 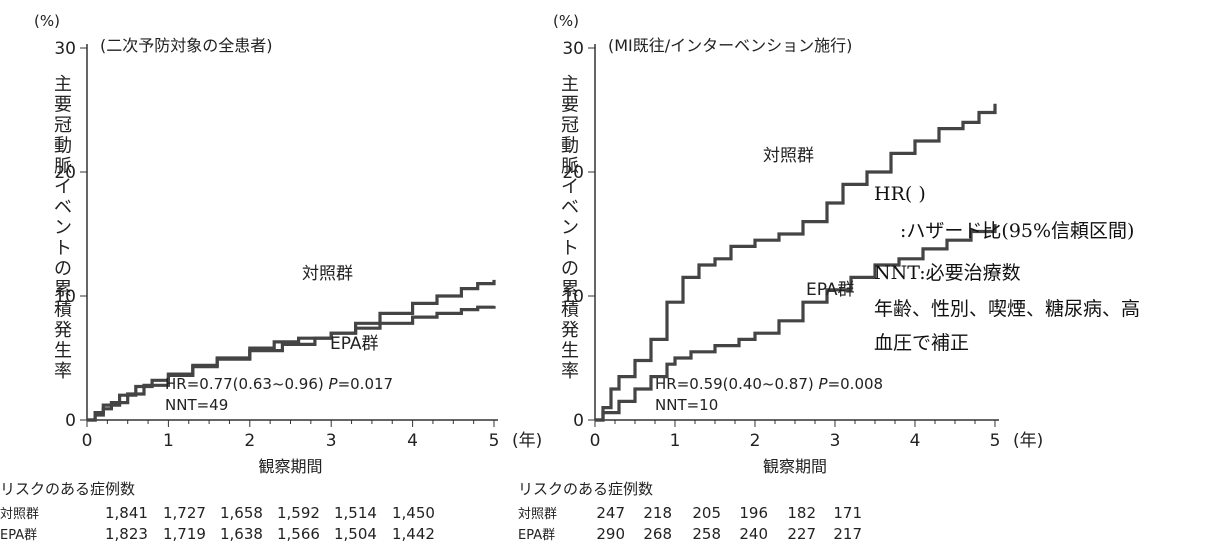 What do you see at coordinates (573, 49) in the screenshot?
I see `chart2-y-tick-label: 30` at bounding box center [573, 49].